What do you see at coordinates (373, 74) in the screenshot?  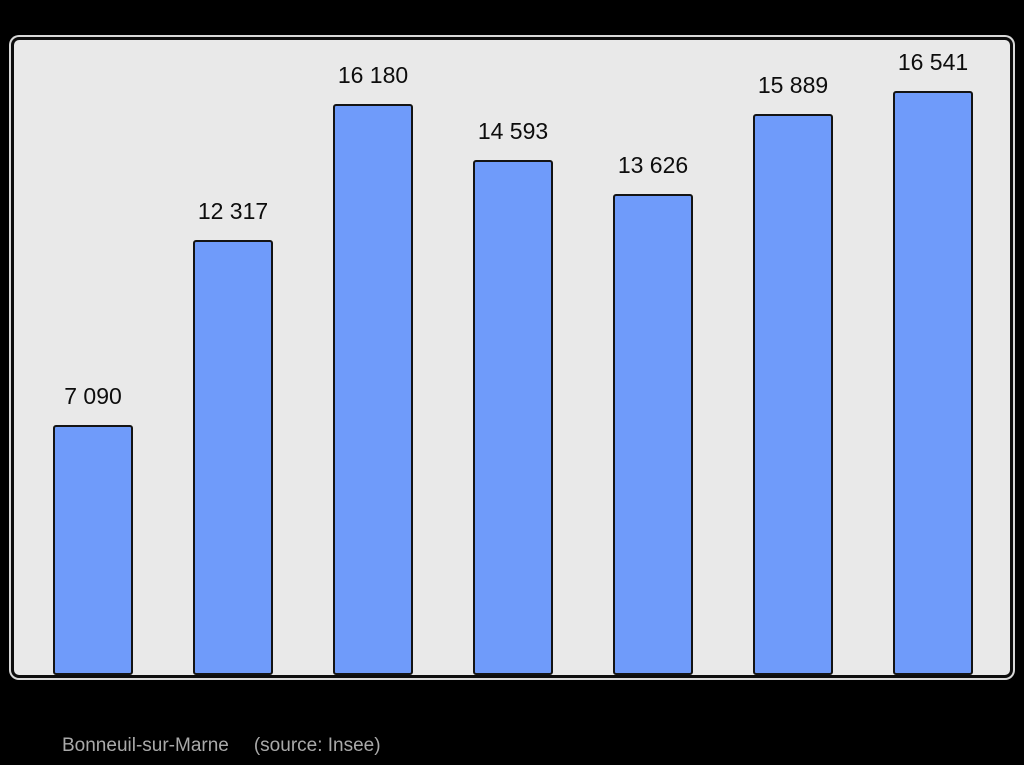 I see `bar-value-label: 16 180` at bounding box center [373, 74].